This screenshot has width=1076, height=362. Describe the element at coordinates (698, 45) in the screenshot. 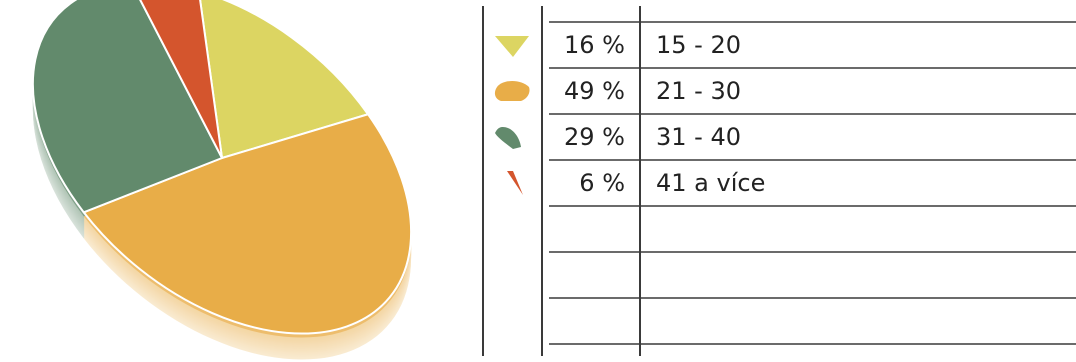

I see `legend-category: 15 - 20` at that location.